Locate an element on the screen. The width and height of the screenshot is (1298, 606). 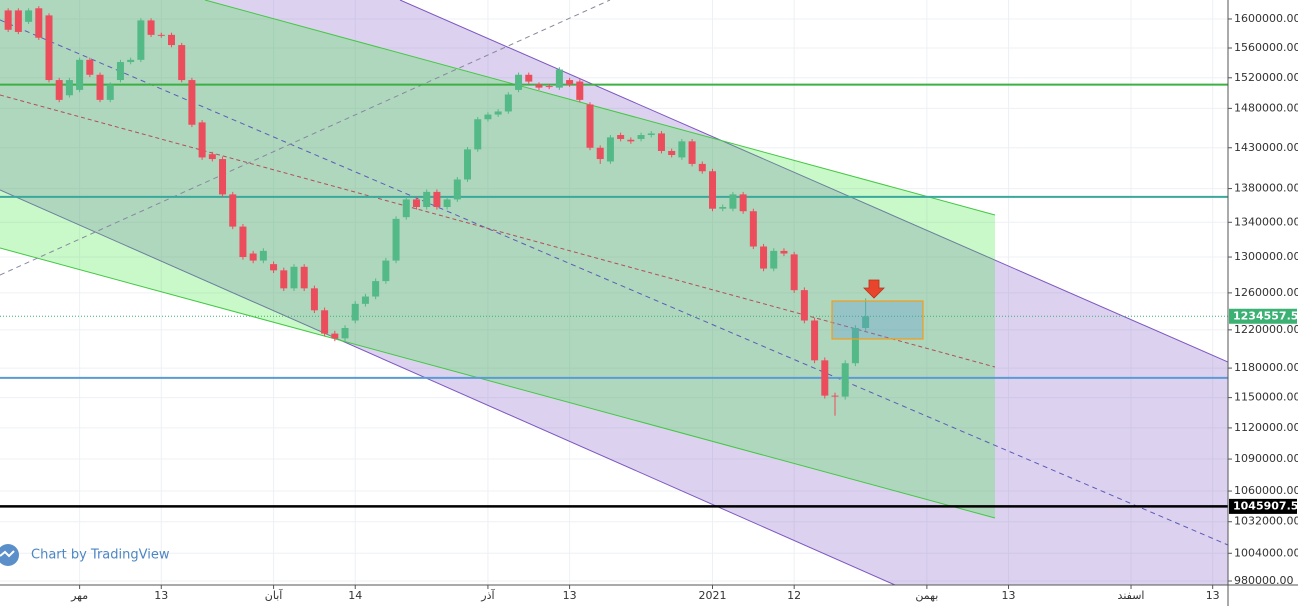
annotations is located at coordinates (877, 309).